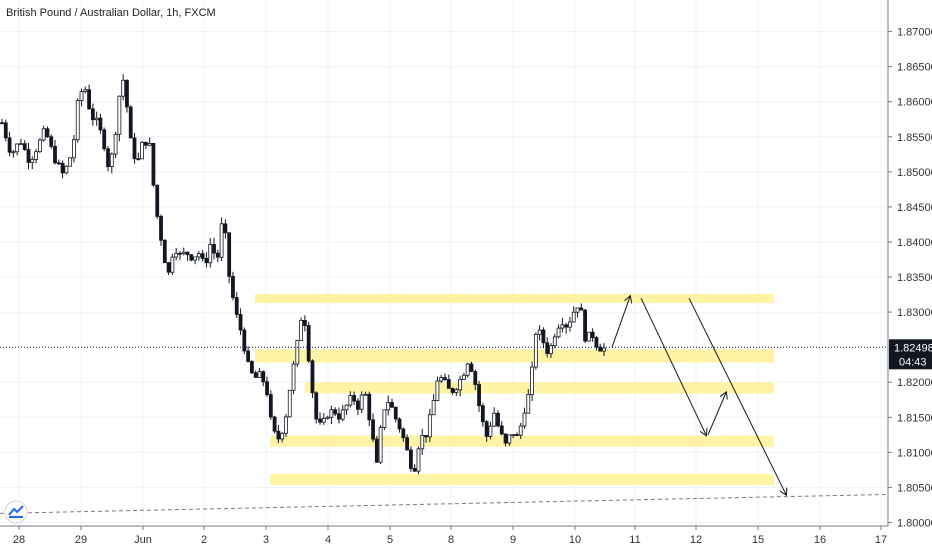 The height and width of the screenshot is (550, 932). What do you see at coordinates (914, 278) in the screenshot?
I see `price-tick-label: 1.83500` at bounding box center [914, 278].